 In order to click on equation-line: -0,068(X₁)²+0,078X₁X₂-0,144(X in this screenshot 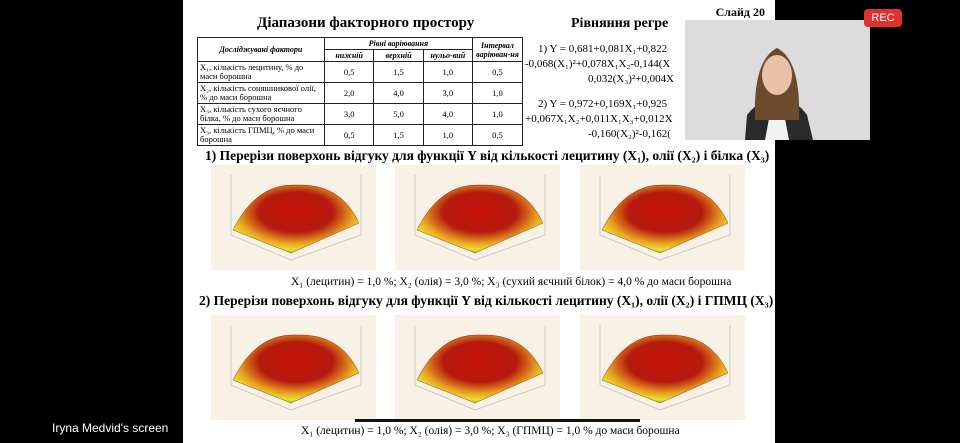, I will do `click(598, 64)`.